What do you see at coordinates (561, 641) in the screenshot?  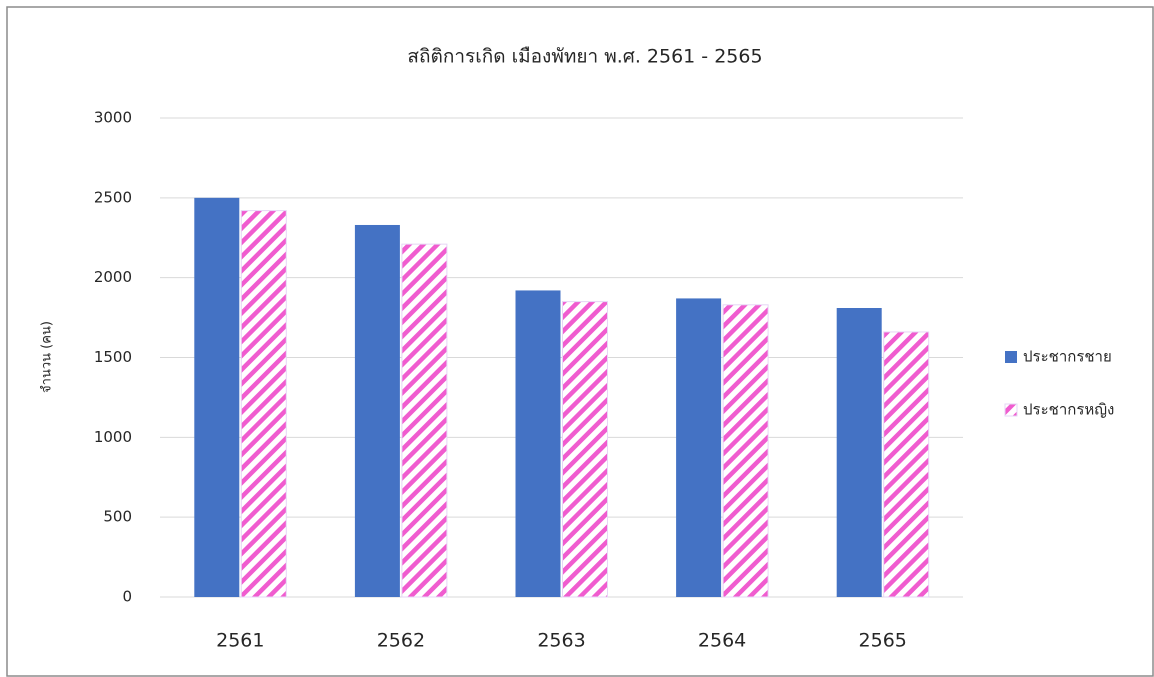 I see `x-tick-label: 2563` at bounding box center [561, 641].